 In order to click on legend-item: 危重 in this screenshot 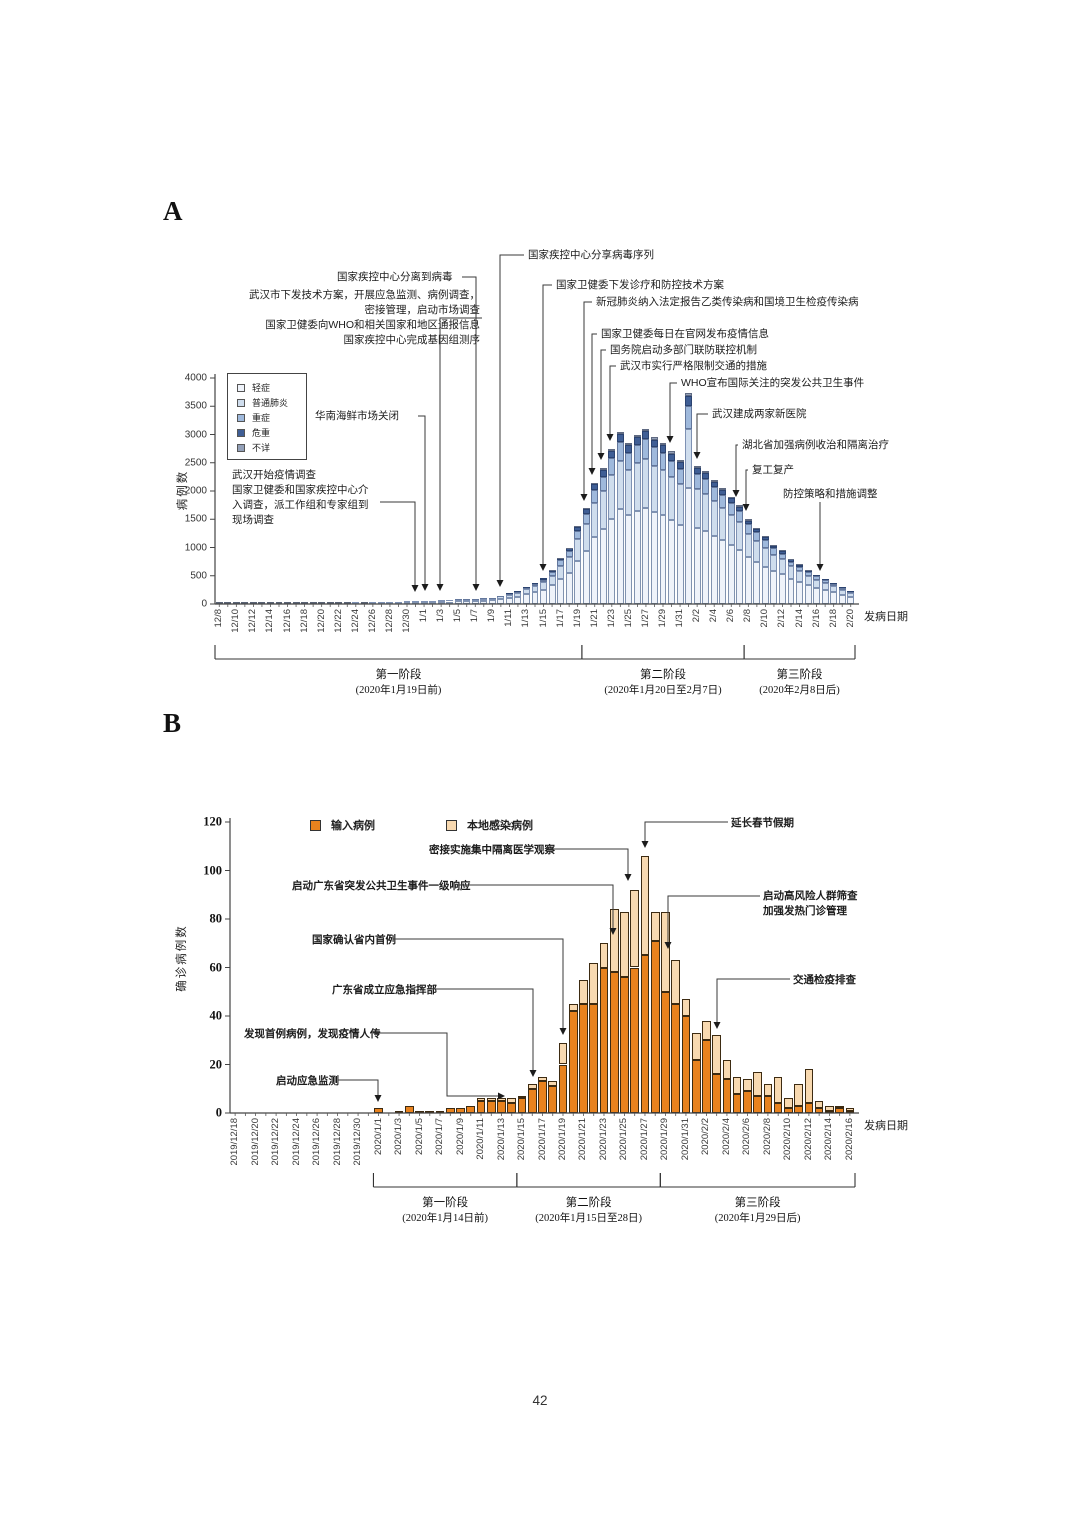, I will do `click(267, 432)`.